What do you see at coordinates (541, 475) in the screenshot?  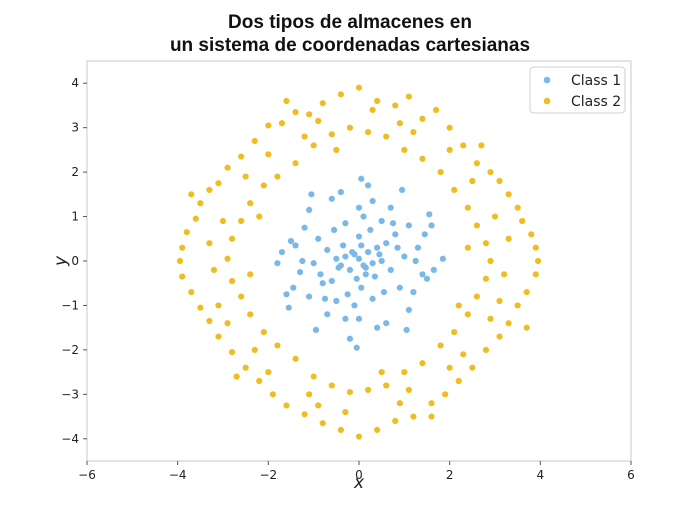 I see `x-tick-label: 4` at bounding box center [541, 475].